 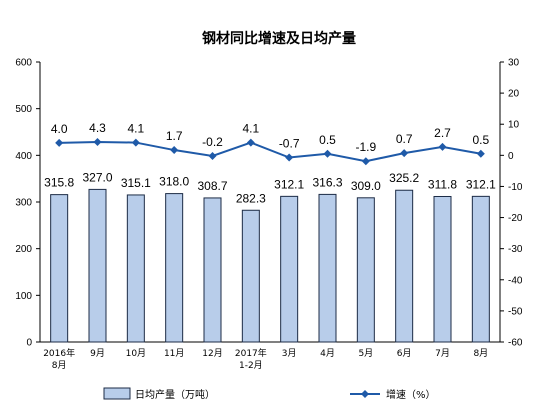 What do you see at coordinates (212, 186) in the screenshot?
I see `bar-value-label: 308.7` at bounding box center [212, 186].